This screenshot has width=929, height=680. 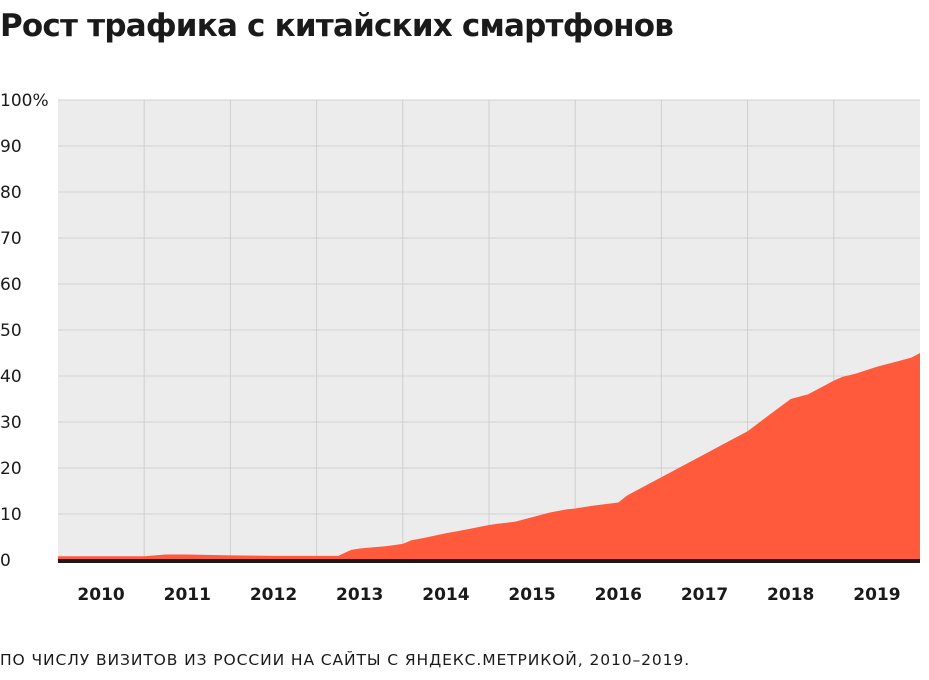 I want to click on x-tick-label: 2015, so click(x=531, y=595).